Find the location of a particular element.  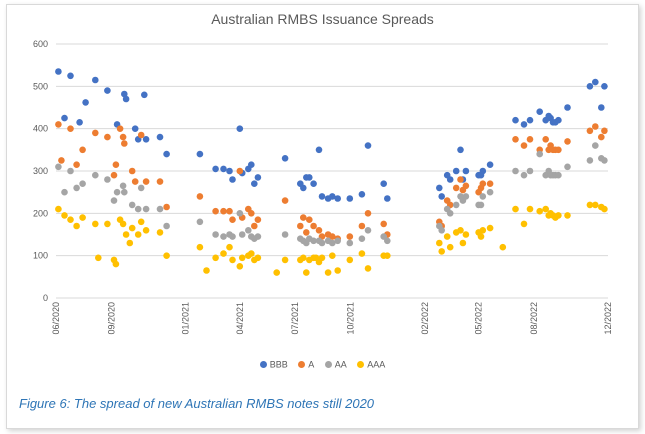

x-tick-label: 01/2021 is located at coordinates (185, 318).